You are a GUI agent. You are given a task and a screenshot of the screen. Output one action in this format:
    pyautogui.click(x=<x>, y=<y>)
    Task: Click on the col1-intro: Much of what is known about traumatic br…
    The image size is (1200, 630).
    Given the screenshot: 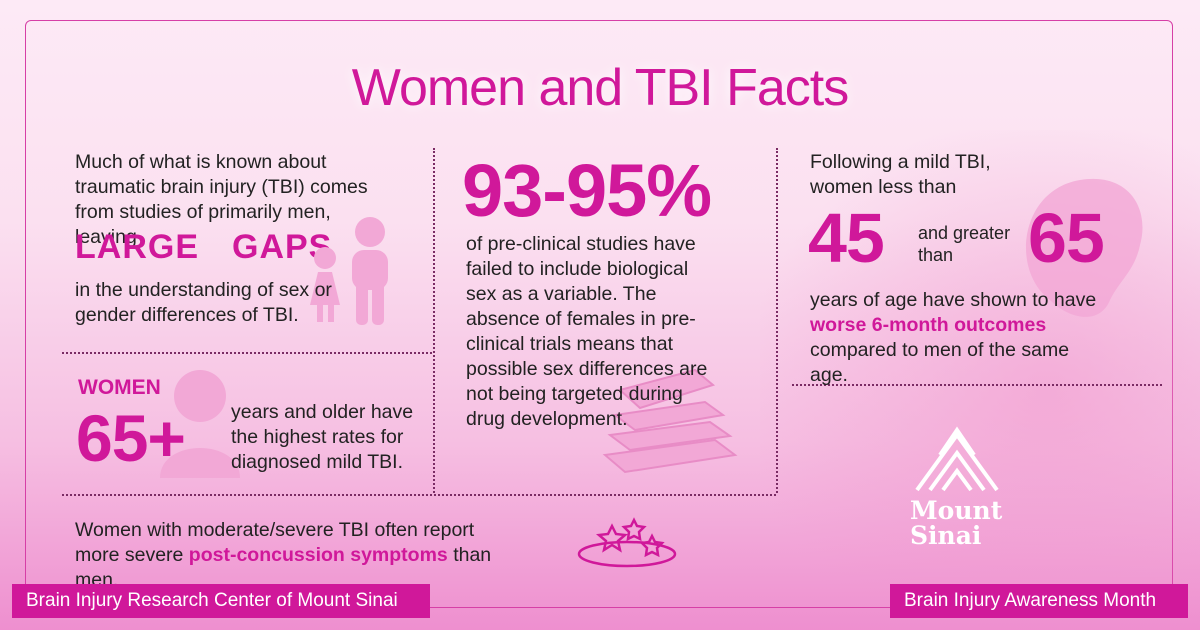 What is the action you would take?
    pyautogui.click(x=221, y=199)
    